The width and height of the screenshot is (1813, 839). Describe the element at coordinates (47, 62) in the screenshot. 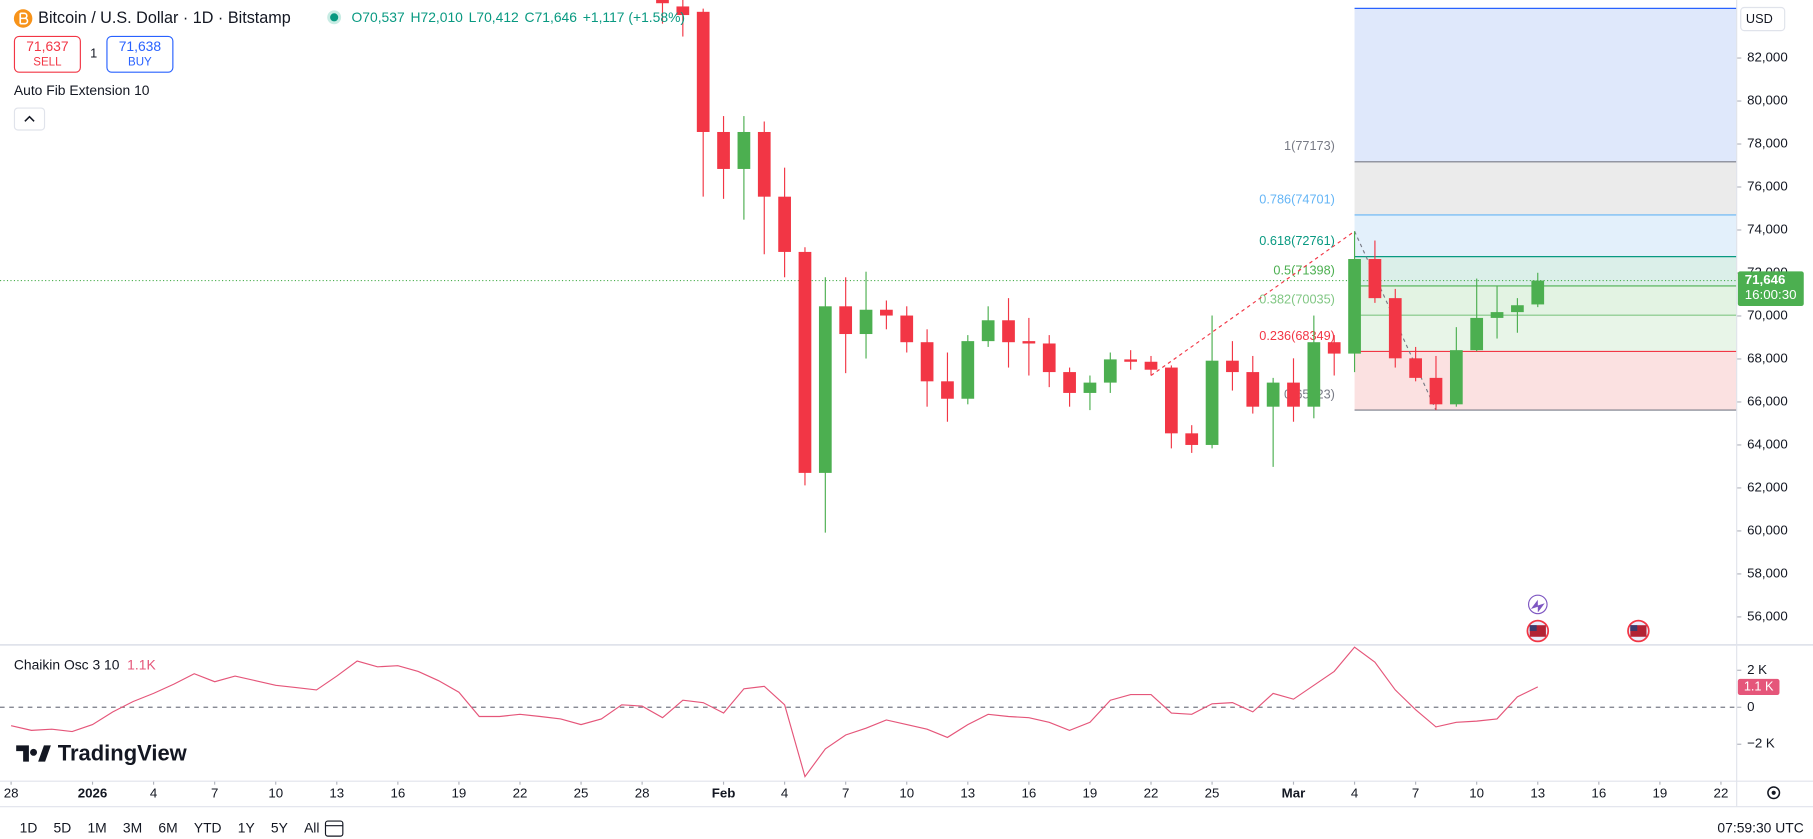

I see `sell-label: SELL` at that location.